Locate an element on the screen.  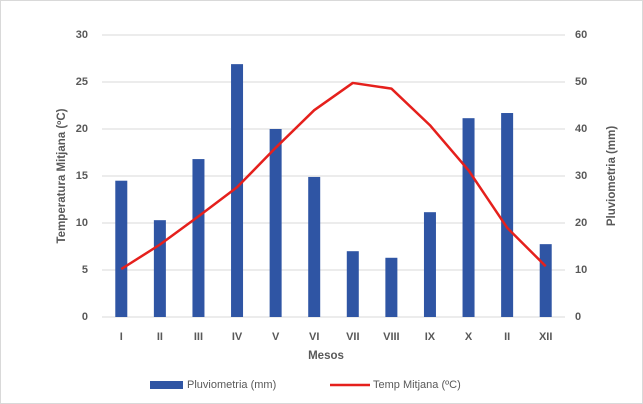
x-tick-label: IV is located at coordinates (237, 337).